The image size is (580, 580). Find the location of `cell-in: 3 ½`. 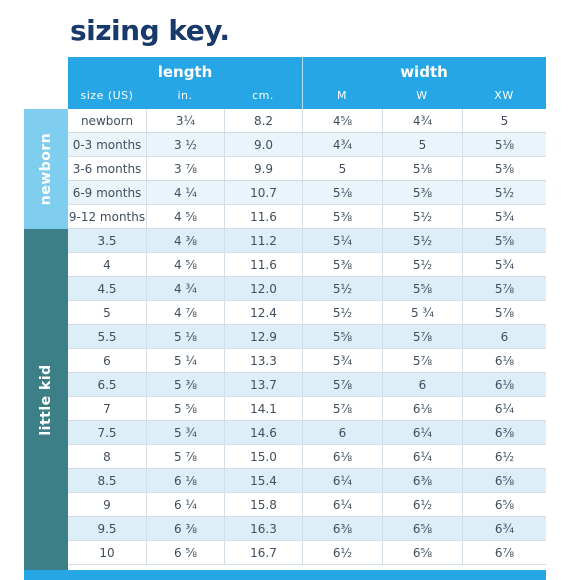

cell-in: 3 ½ is located at coordinates (185, 145).